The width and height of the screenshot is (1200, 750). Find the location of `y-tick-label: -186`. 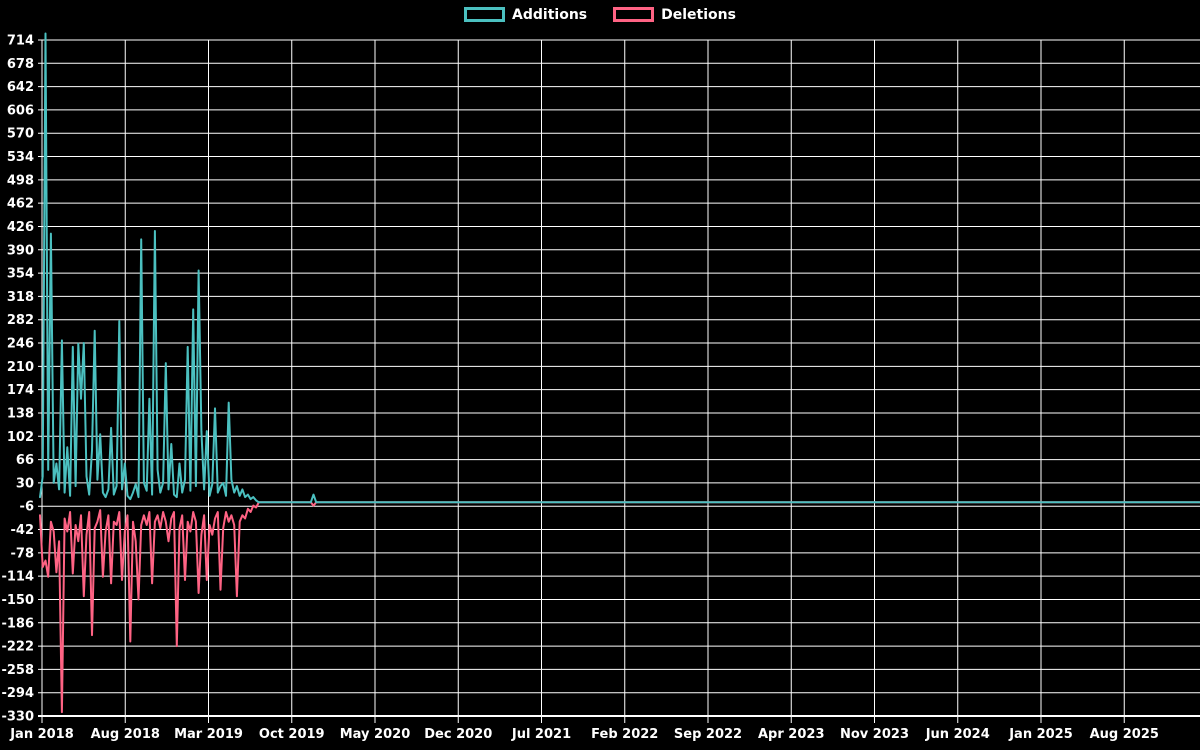

y-tick-label: -186 is located at coordinates (17, 623).